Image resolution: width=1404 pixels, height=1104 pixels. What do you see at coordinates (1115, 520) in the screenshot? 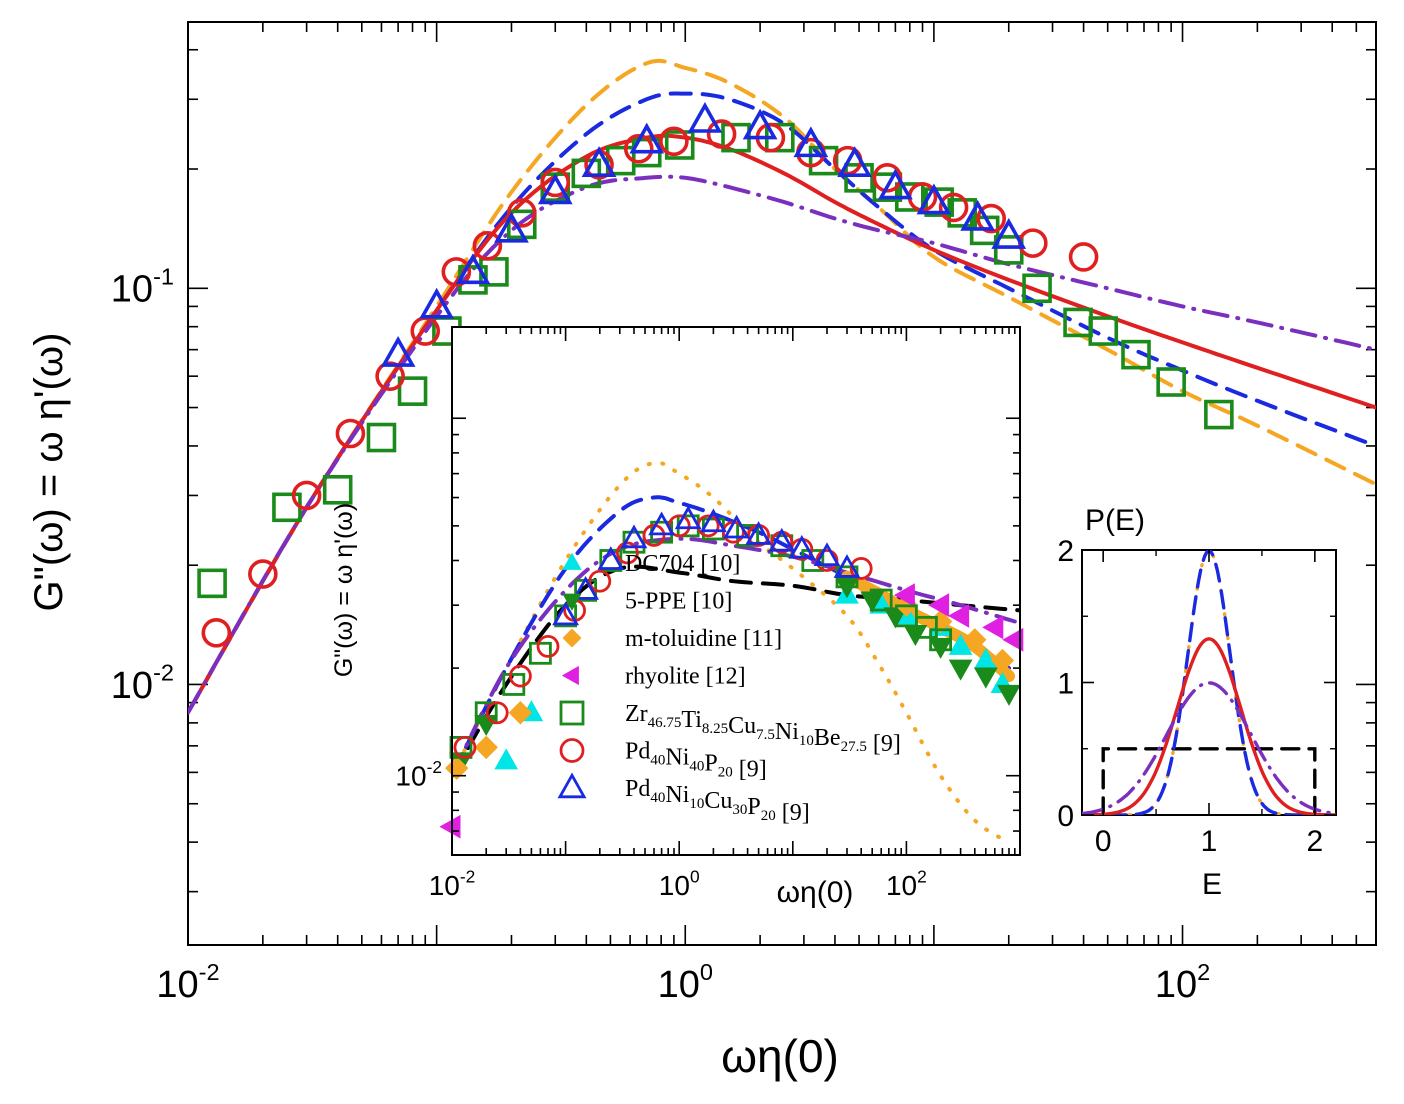
I see `inset-right-ylabel: P(E)` at bounding box center [1115, 520].